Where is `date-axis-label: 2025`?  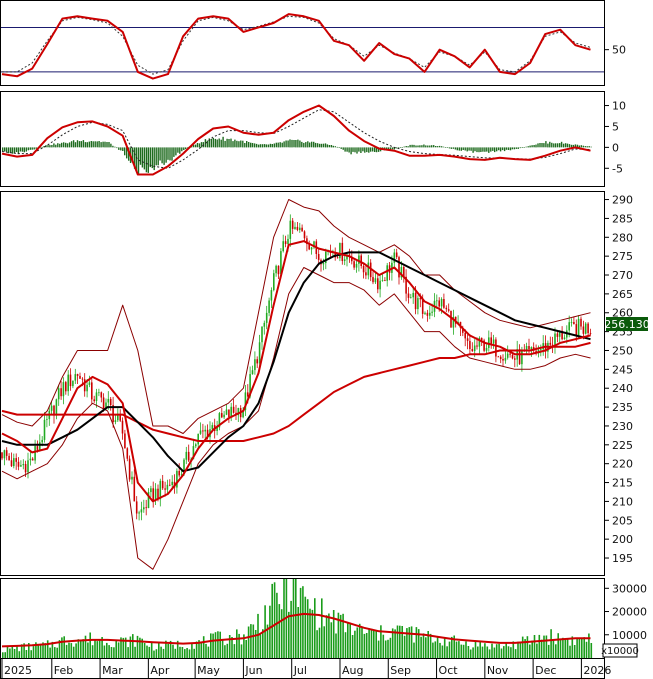
date-axis-label: 2025 is located at coordinates (18, 670).